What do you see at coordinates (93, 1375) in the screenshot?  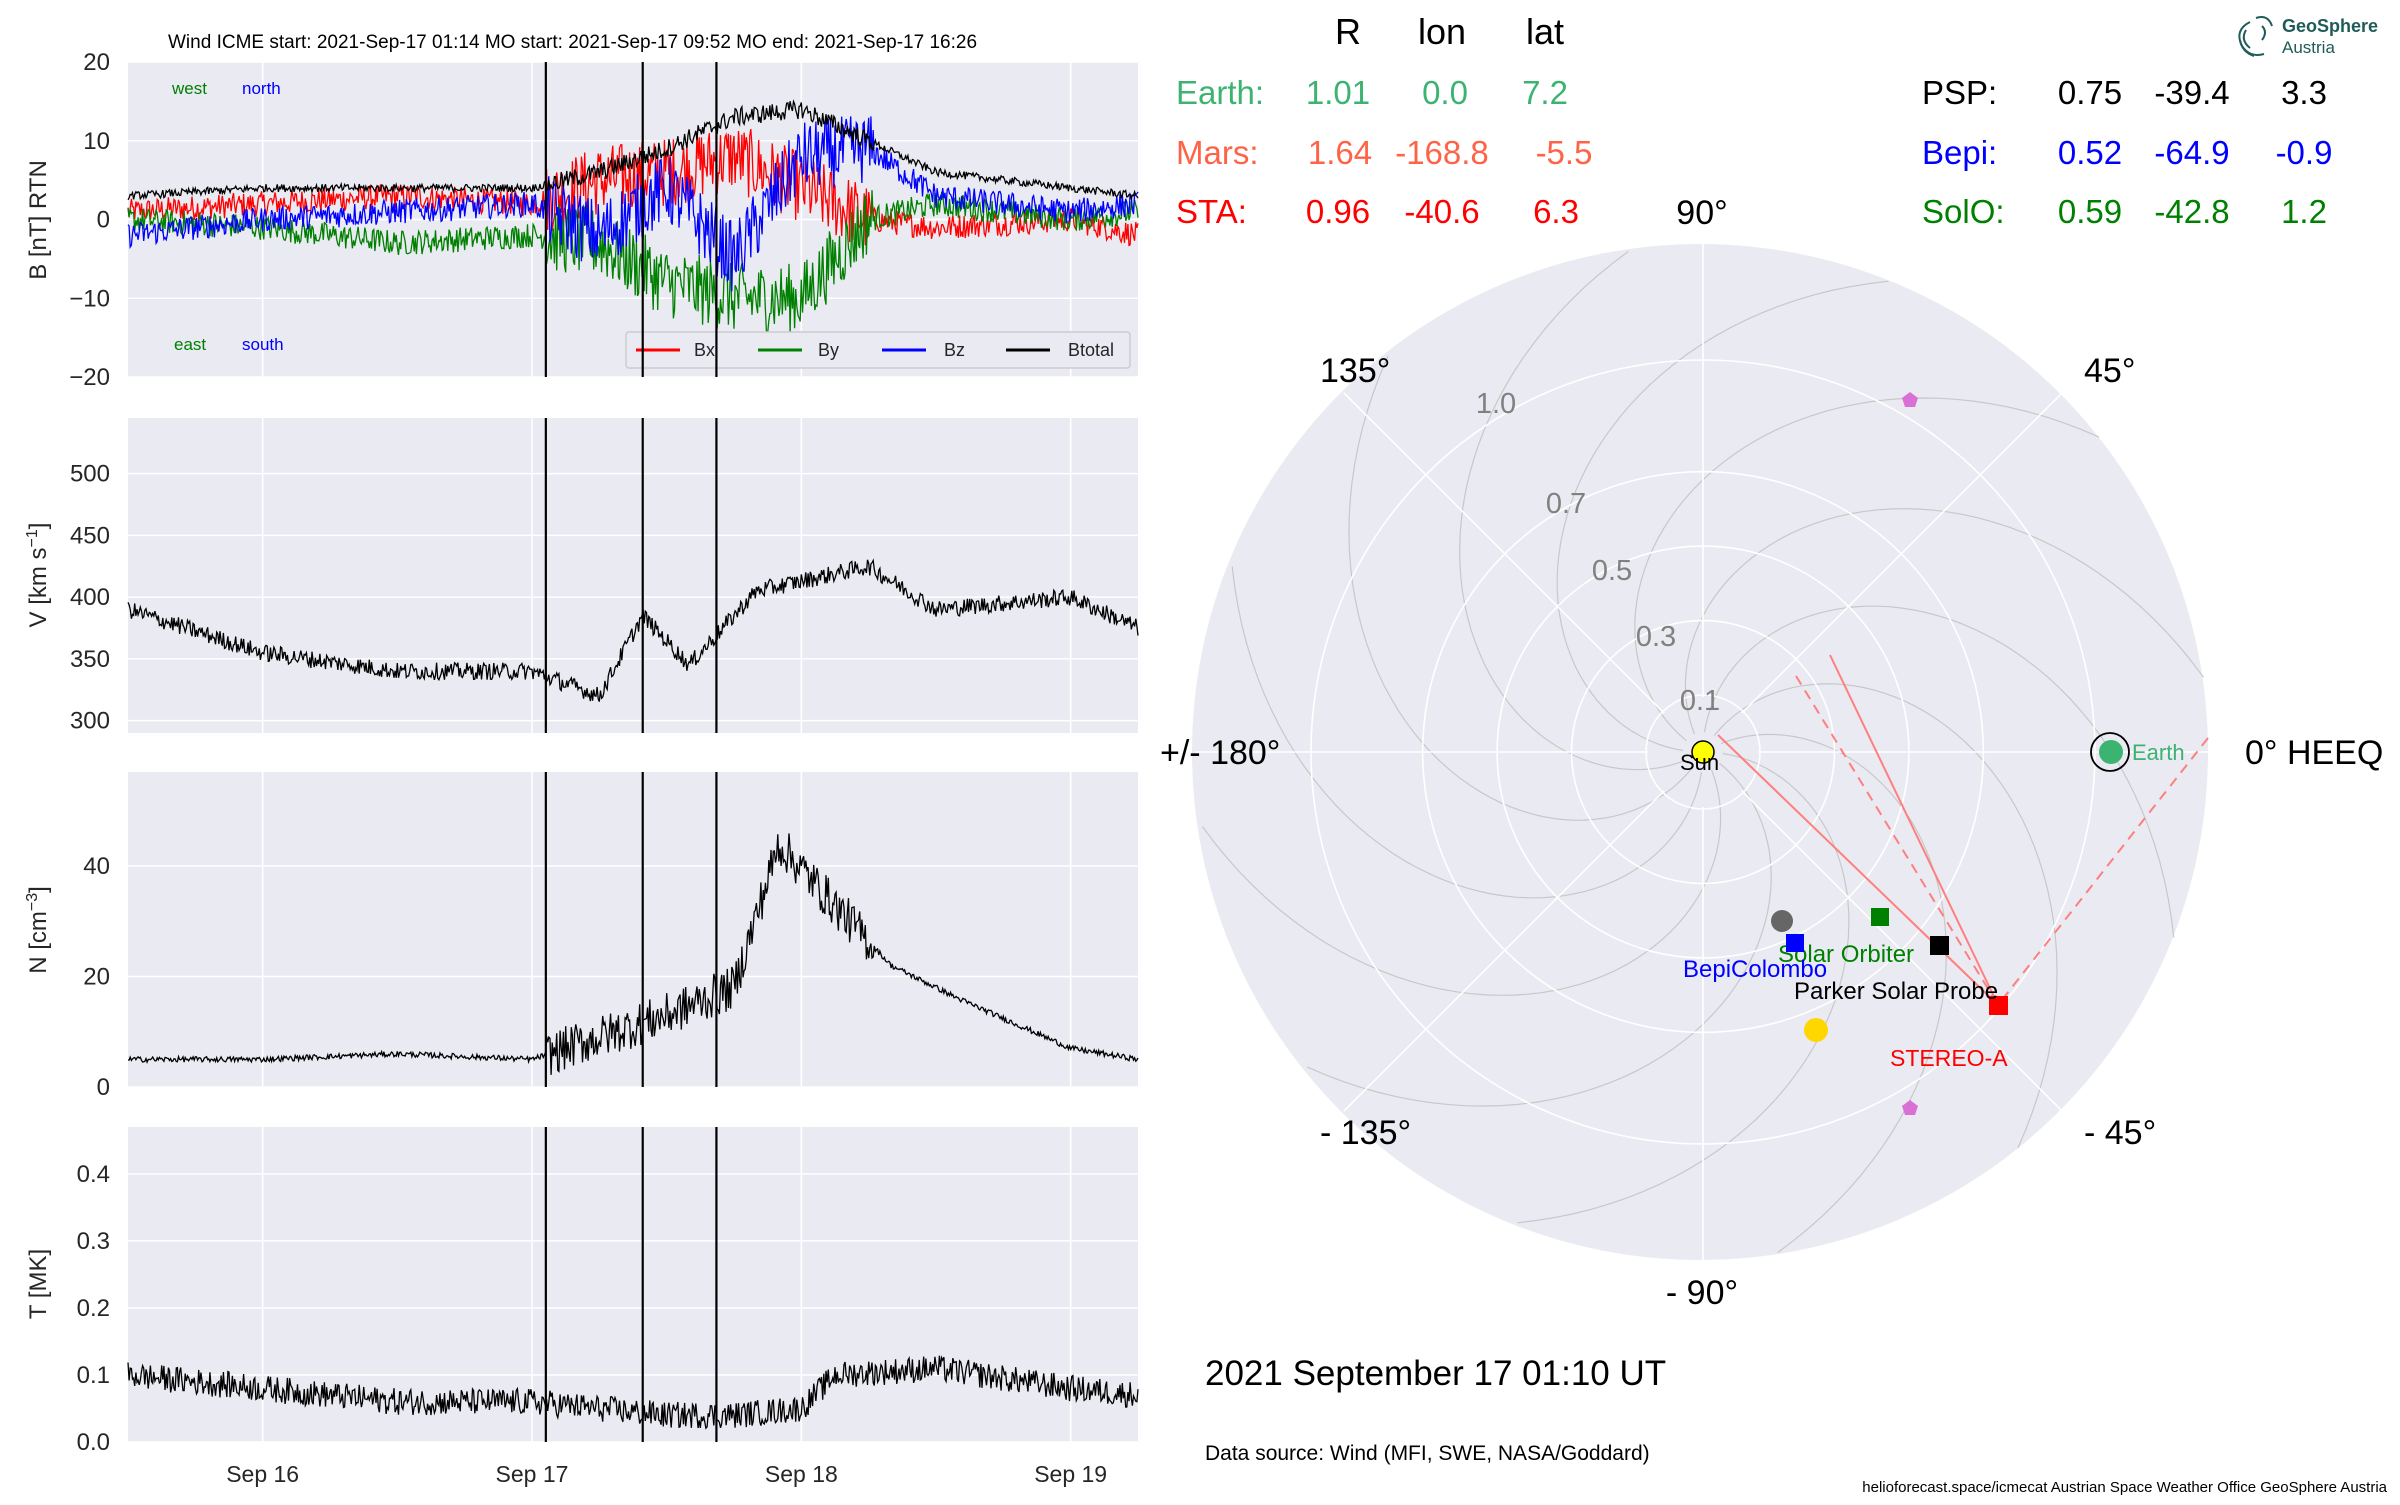 I see `temp-ytick-label: 0.1` at bounding box center [93, 1375].